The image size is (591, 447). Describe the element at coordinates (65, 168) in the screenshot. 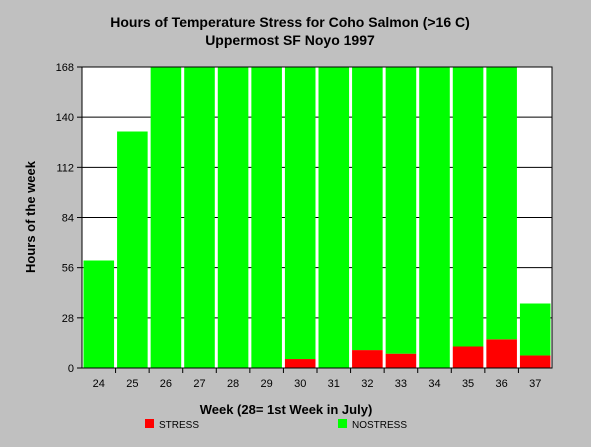

I see `y-tick-label: 112` at that location.